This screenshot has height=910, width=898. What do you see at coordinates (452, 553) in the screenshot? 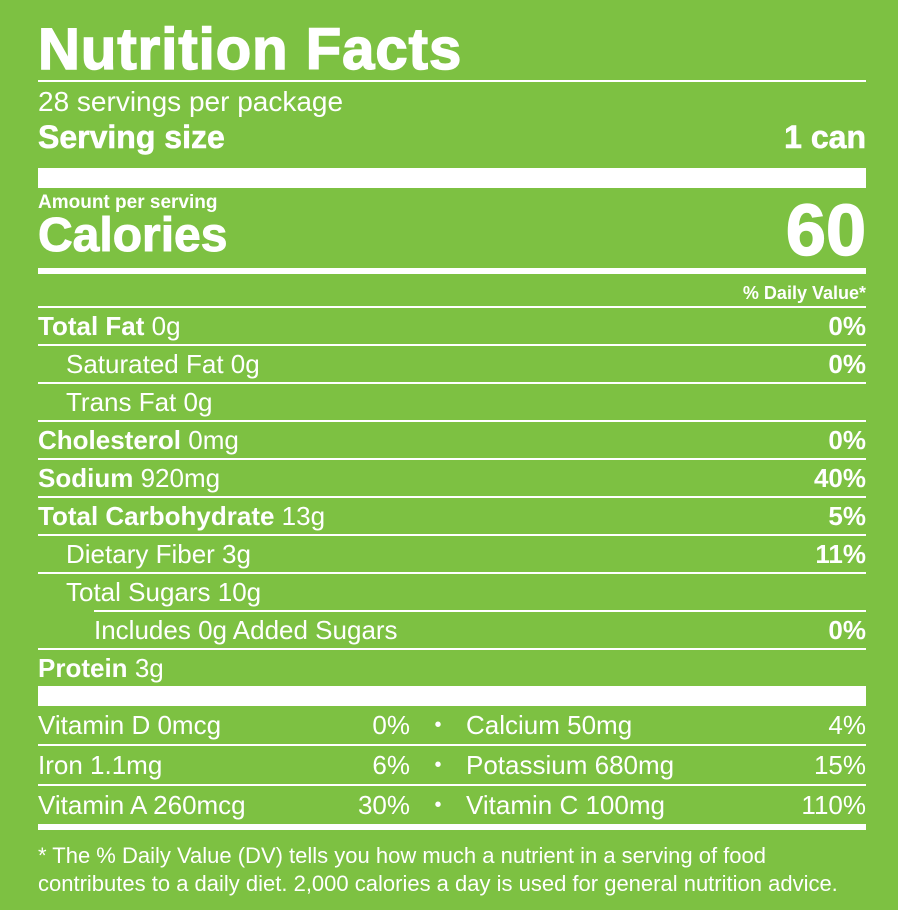
I see `nutrient-row-dietary-fiber: Dietary Fiber 3g 11%` at bounding box center [452, 553].